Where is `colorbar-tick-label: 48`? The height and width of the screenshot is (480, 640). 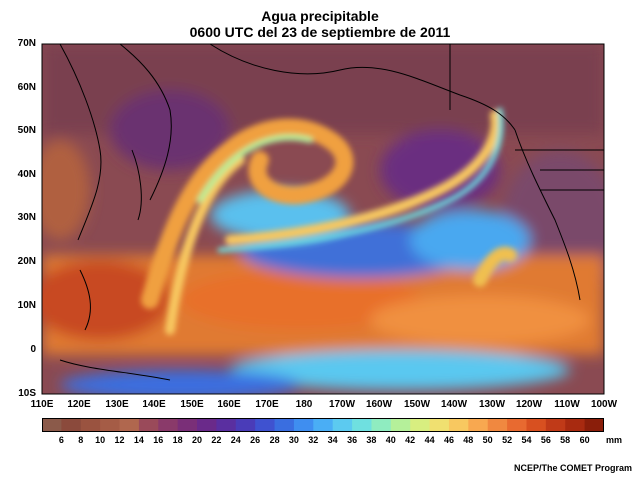
colorbar-tick-label: 48 is located at coordinates (468, 440).